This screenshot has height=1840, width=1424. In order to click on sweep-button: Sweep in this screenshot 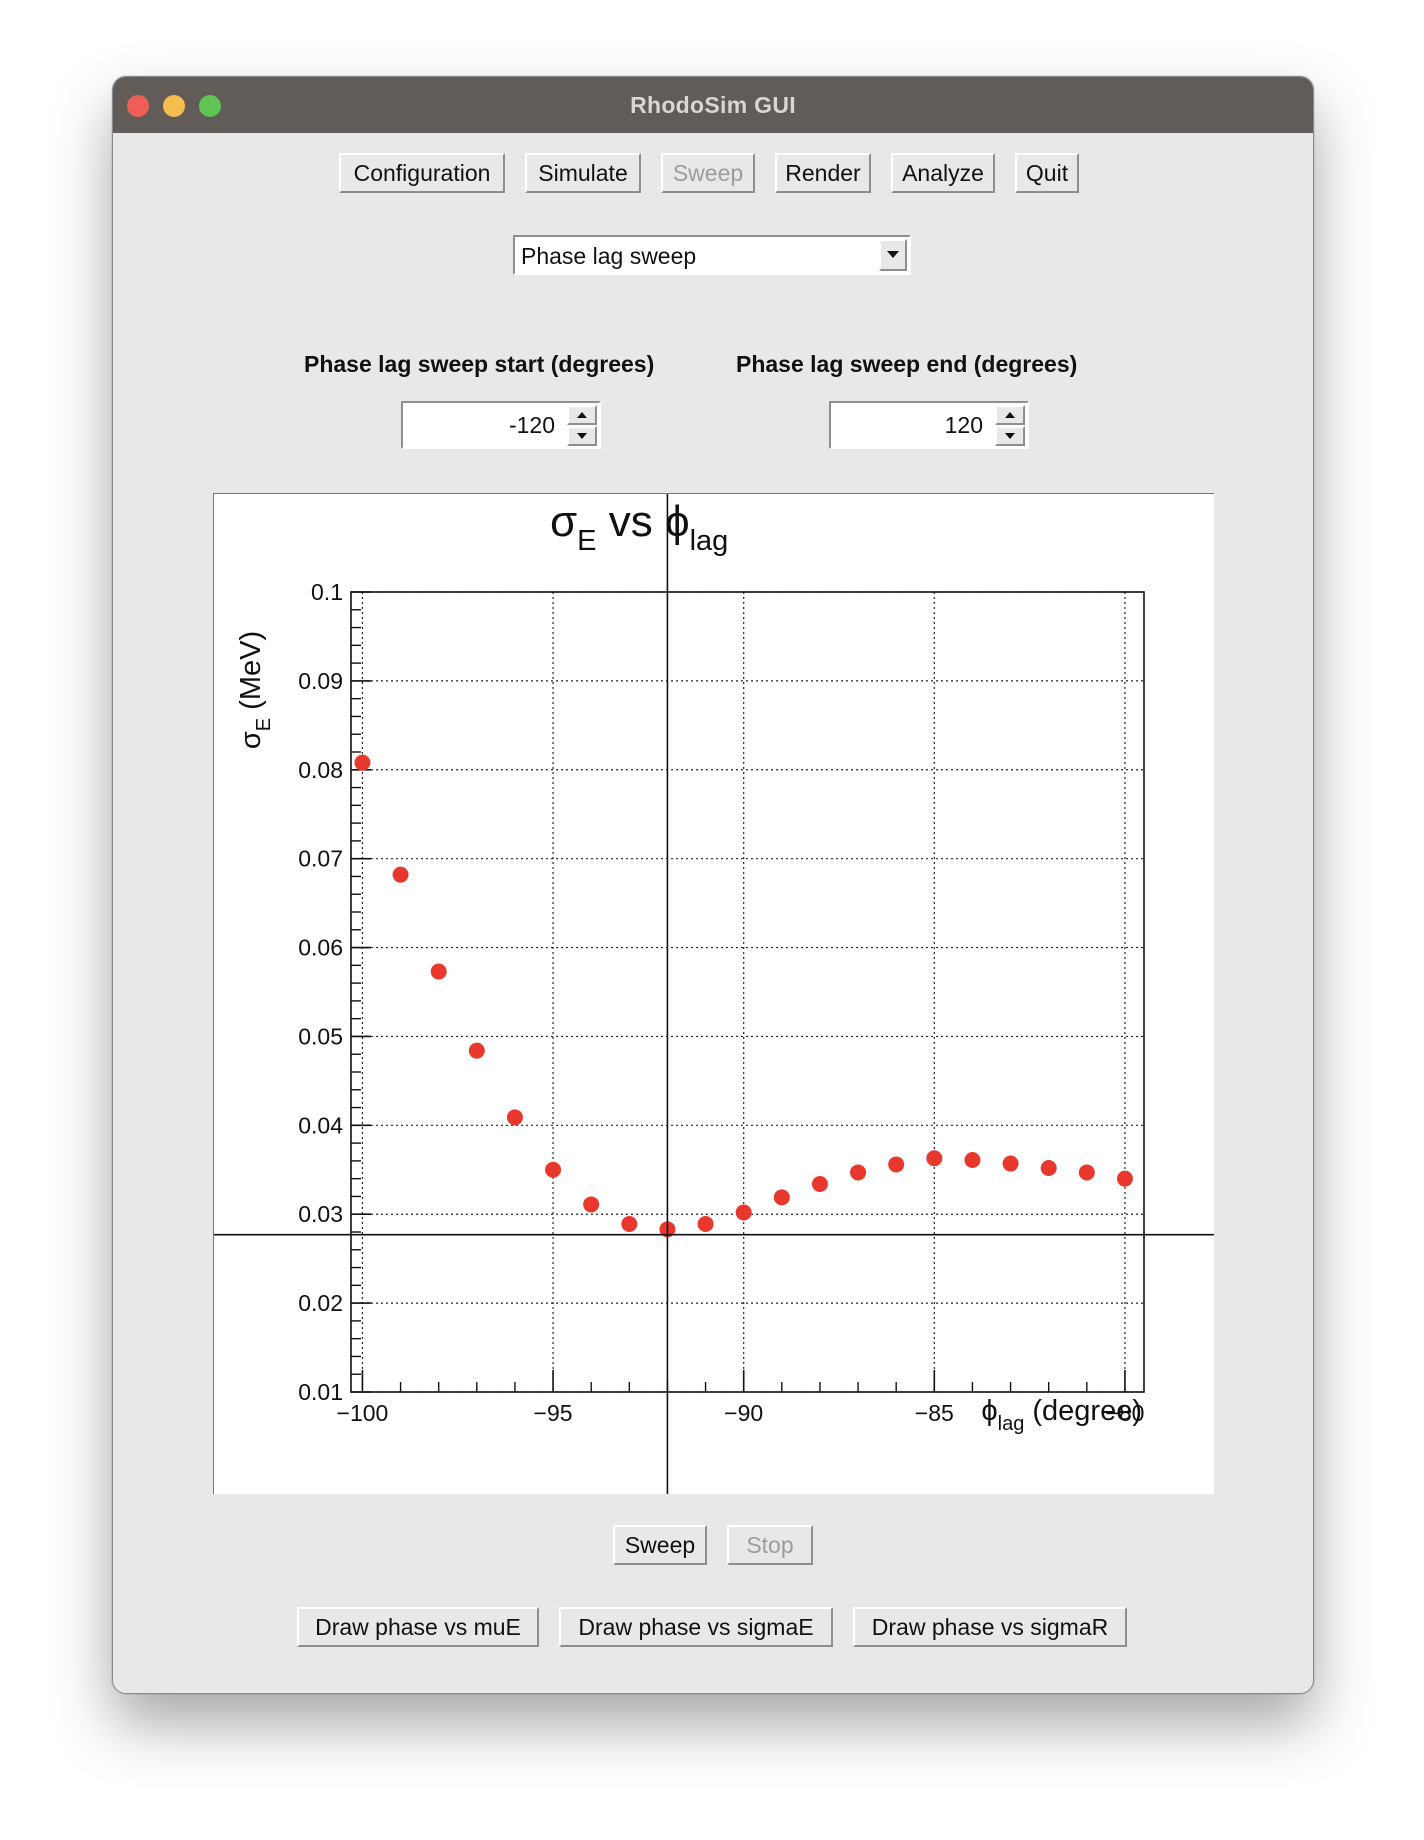, I will do `click(660, 1545)`.